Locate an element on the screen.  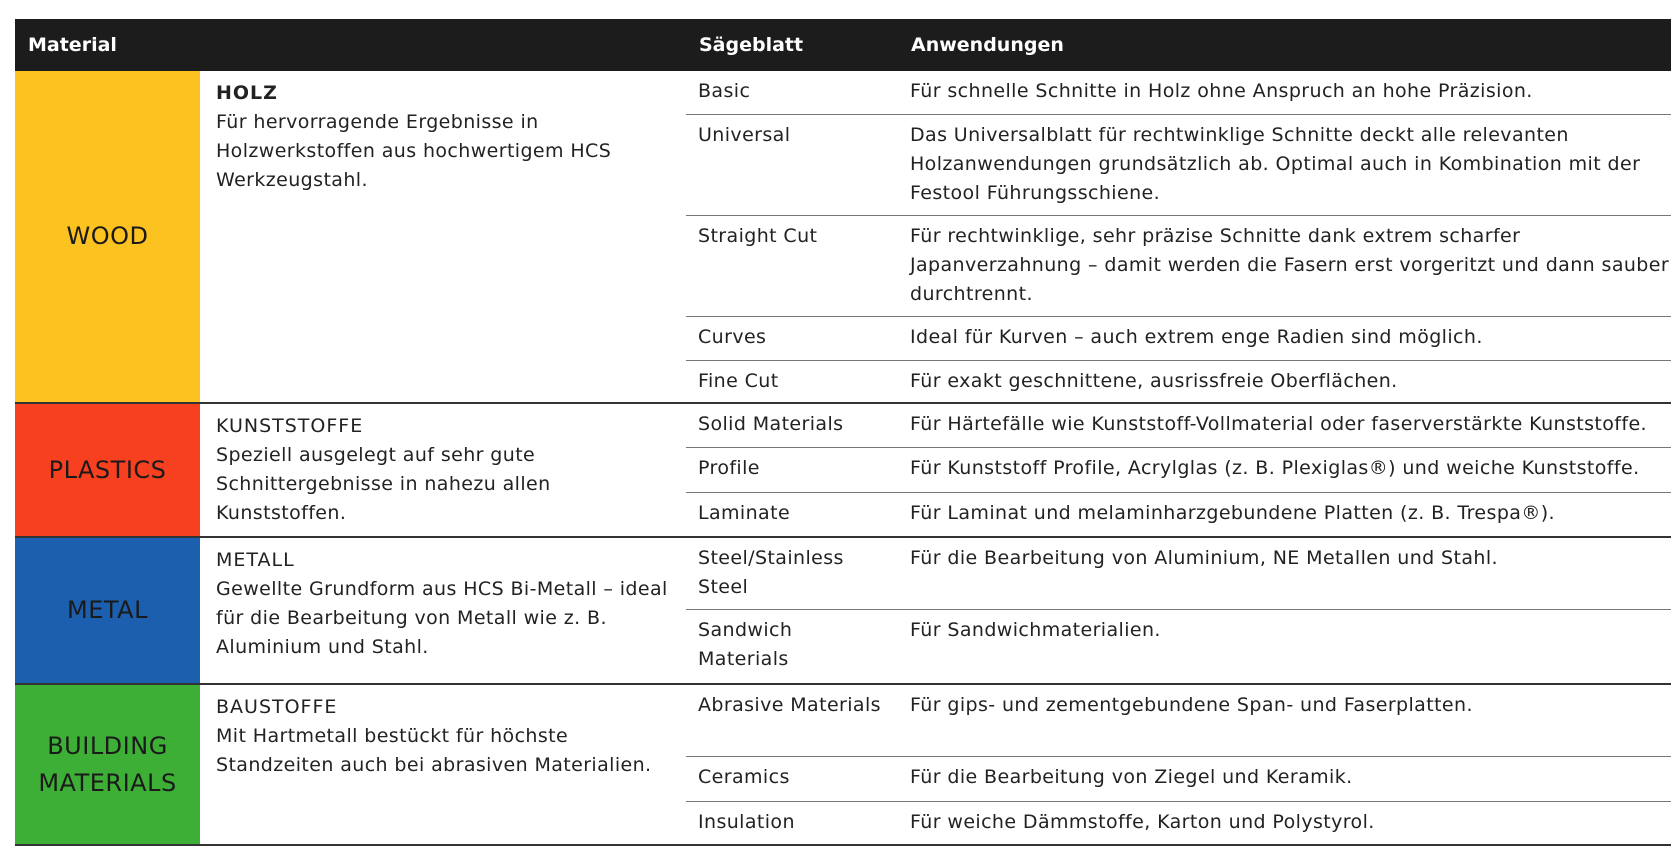
material-title: BAUSTOFFE is located at coordinates (277, 707).